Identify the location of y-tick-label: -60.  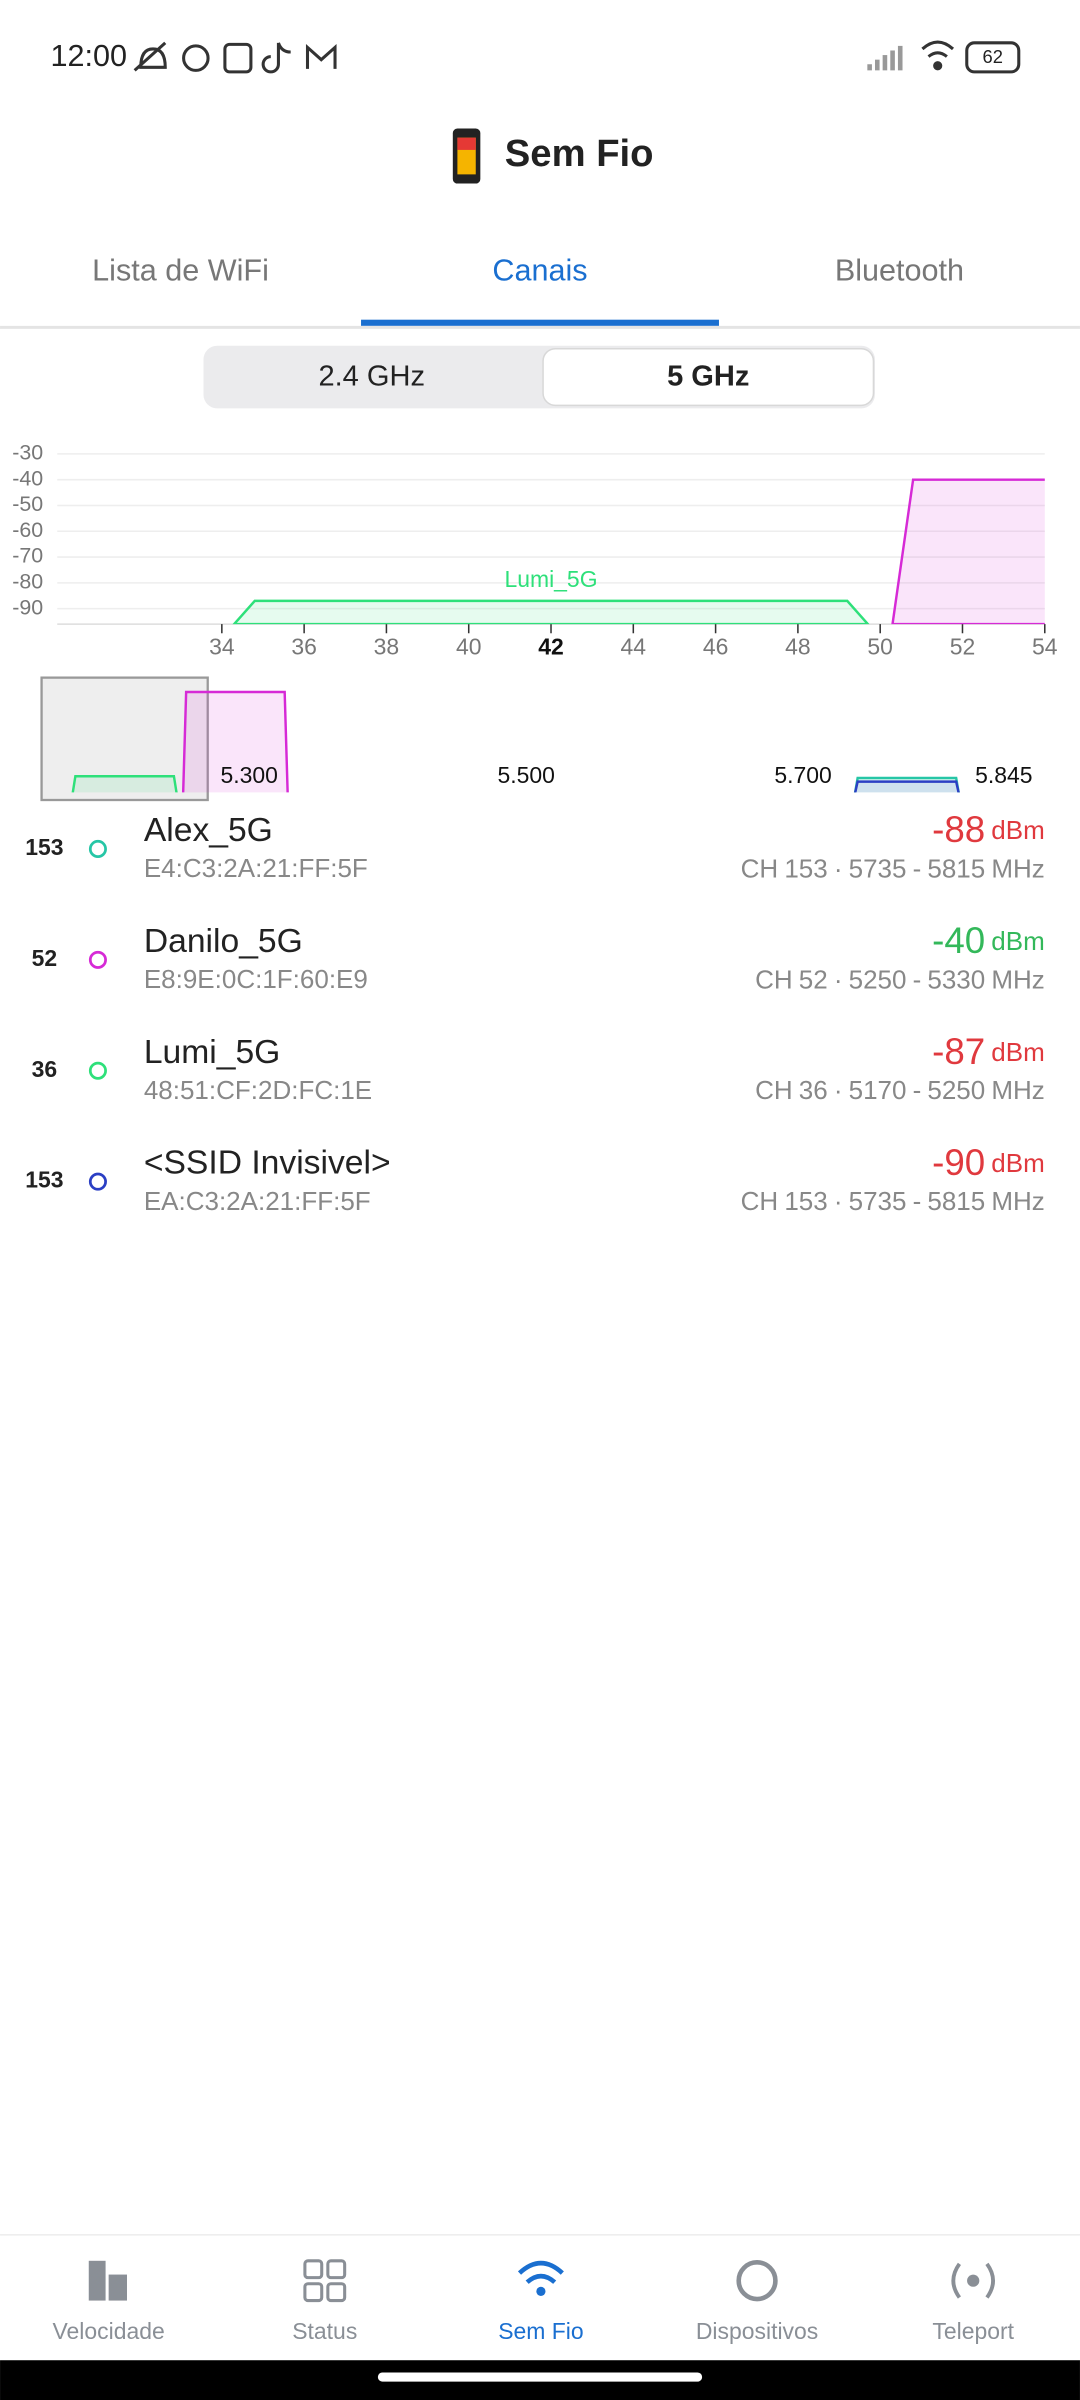
(27, 530).